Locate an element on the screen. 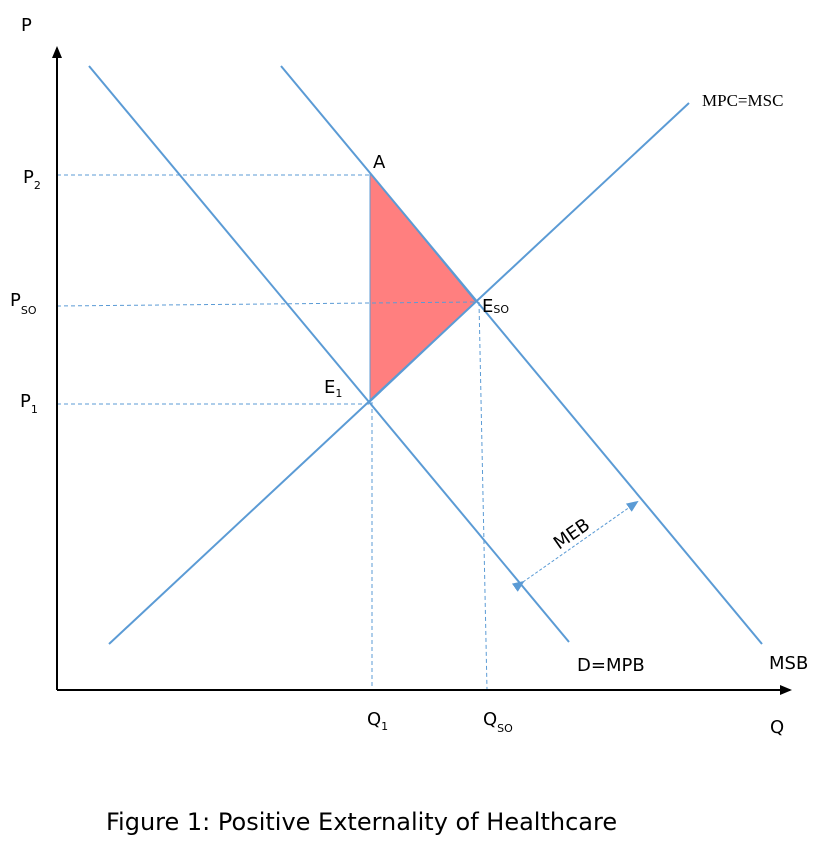  meb-arrow is located at coordinates (575, 546).